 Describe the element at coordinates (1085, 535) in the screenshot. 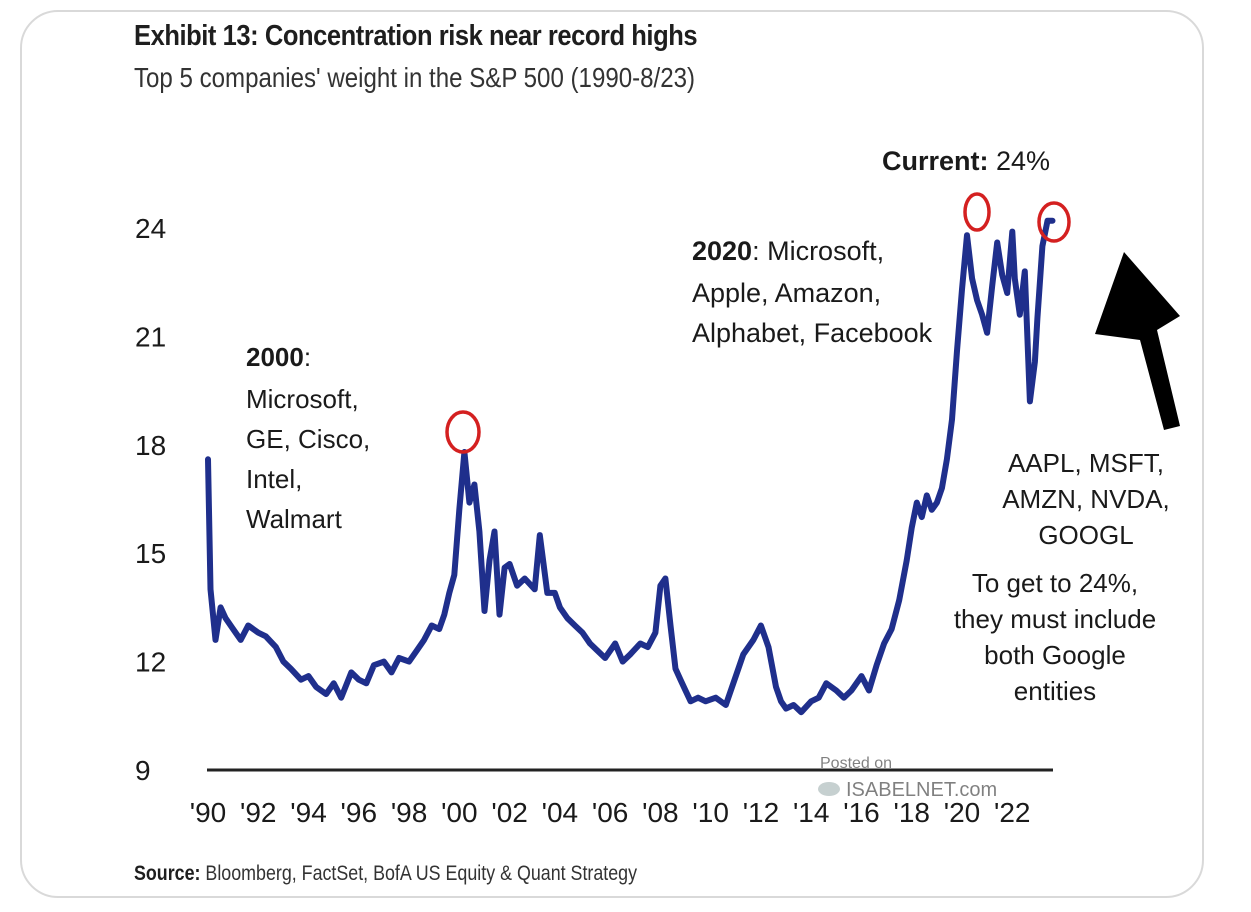

I see `tickers-line: GOOGL` at that location.